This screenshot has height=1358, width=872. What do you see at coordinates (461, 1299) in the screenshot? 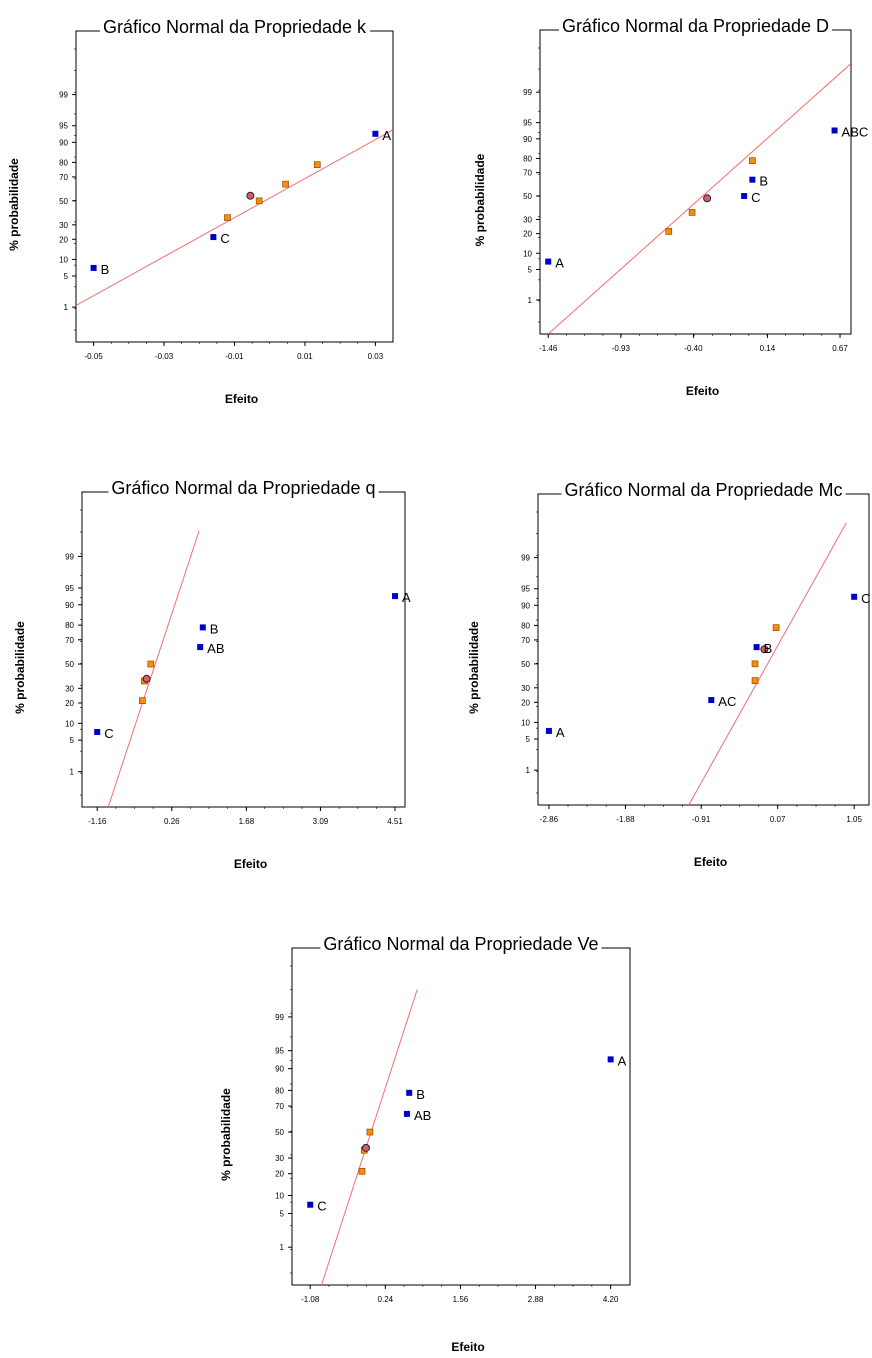
I see `x-tick-label: 1.56` at bounding box center [461, 1299].